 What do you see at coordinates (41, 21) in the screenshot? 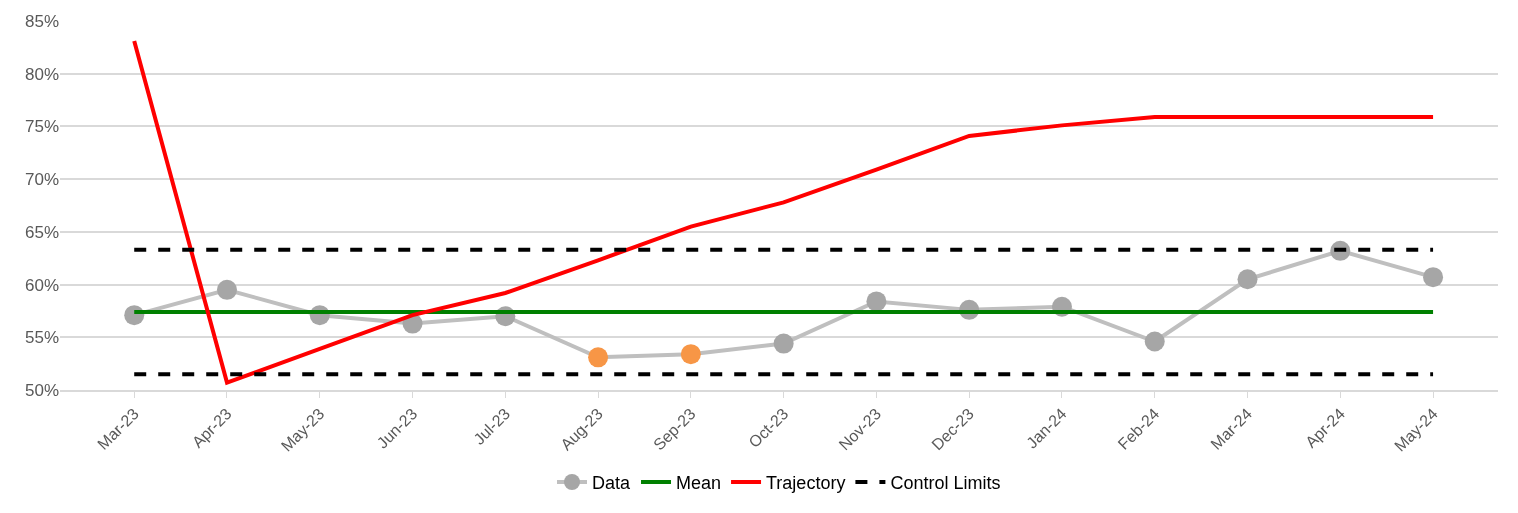
I see `y-tick-label: 85%` at bounding box center [41, 21].